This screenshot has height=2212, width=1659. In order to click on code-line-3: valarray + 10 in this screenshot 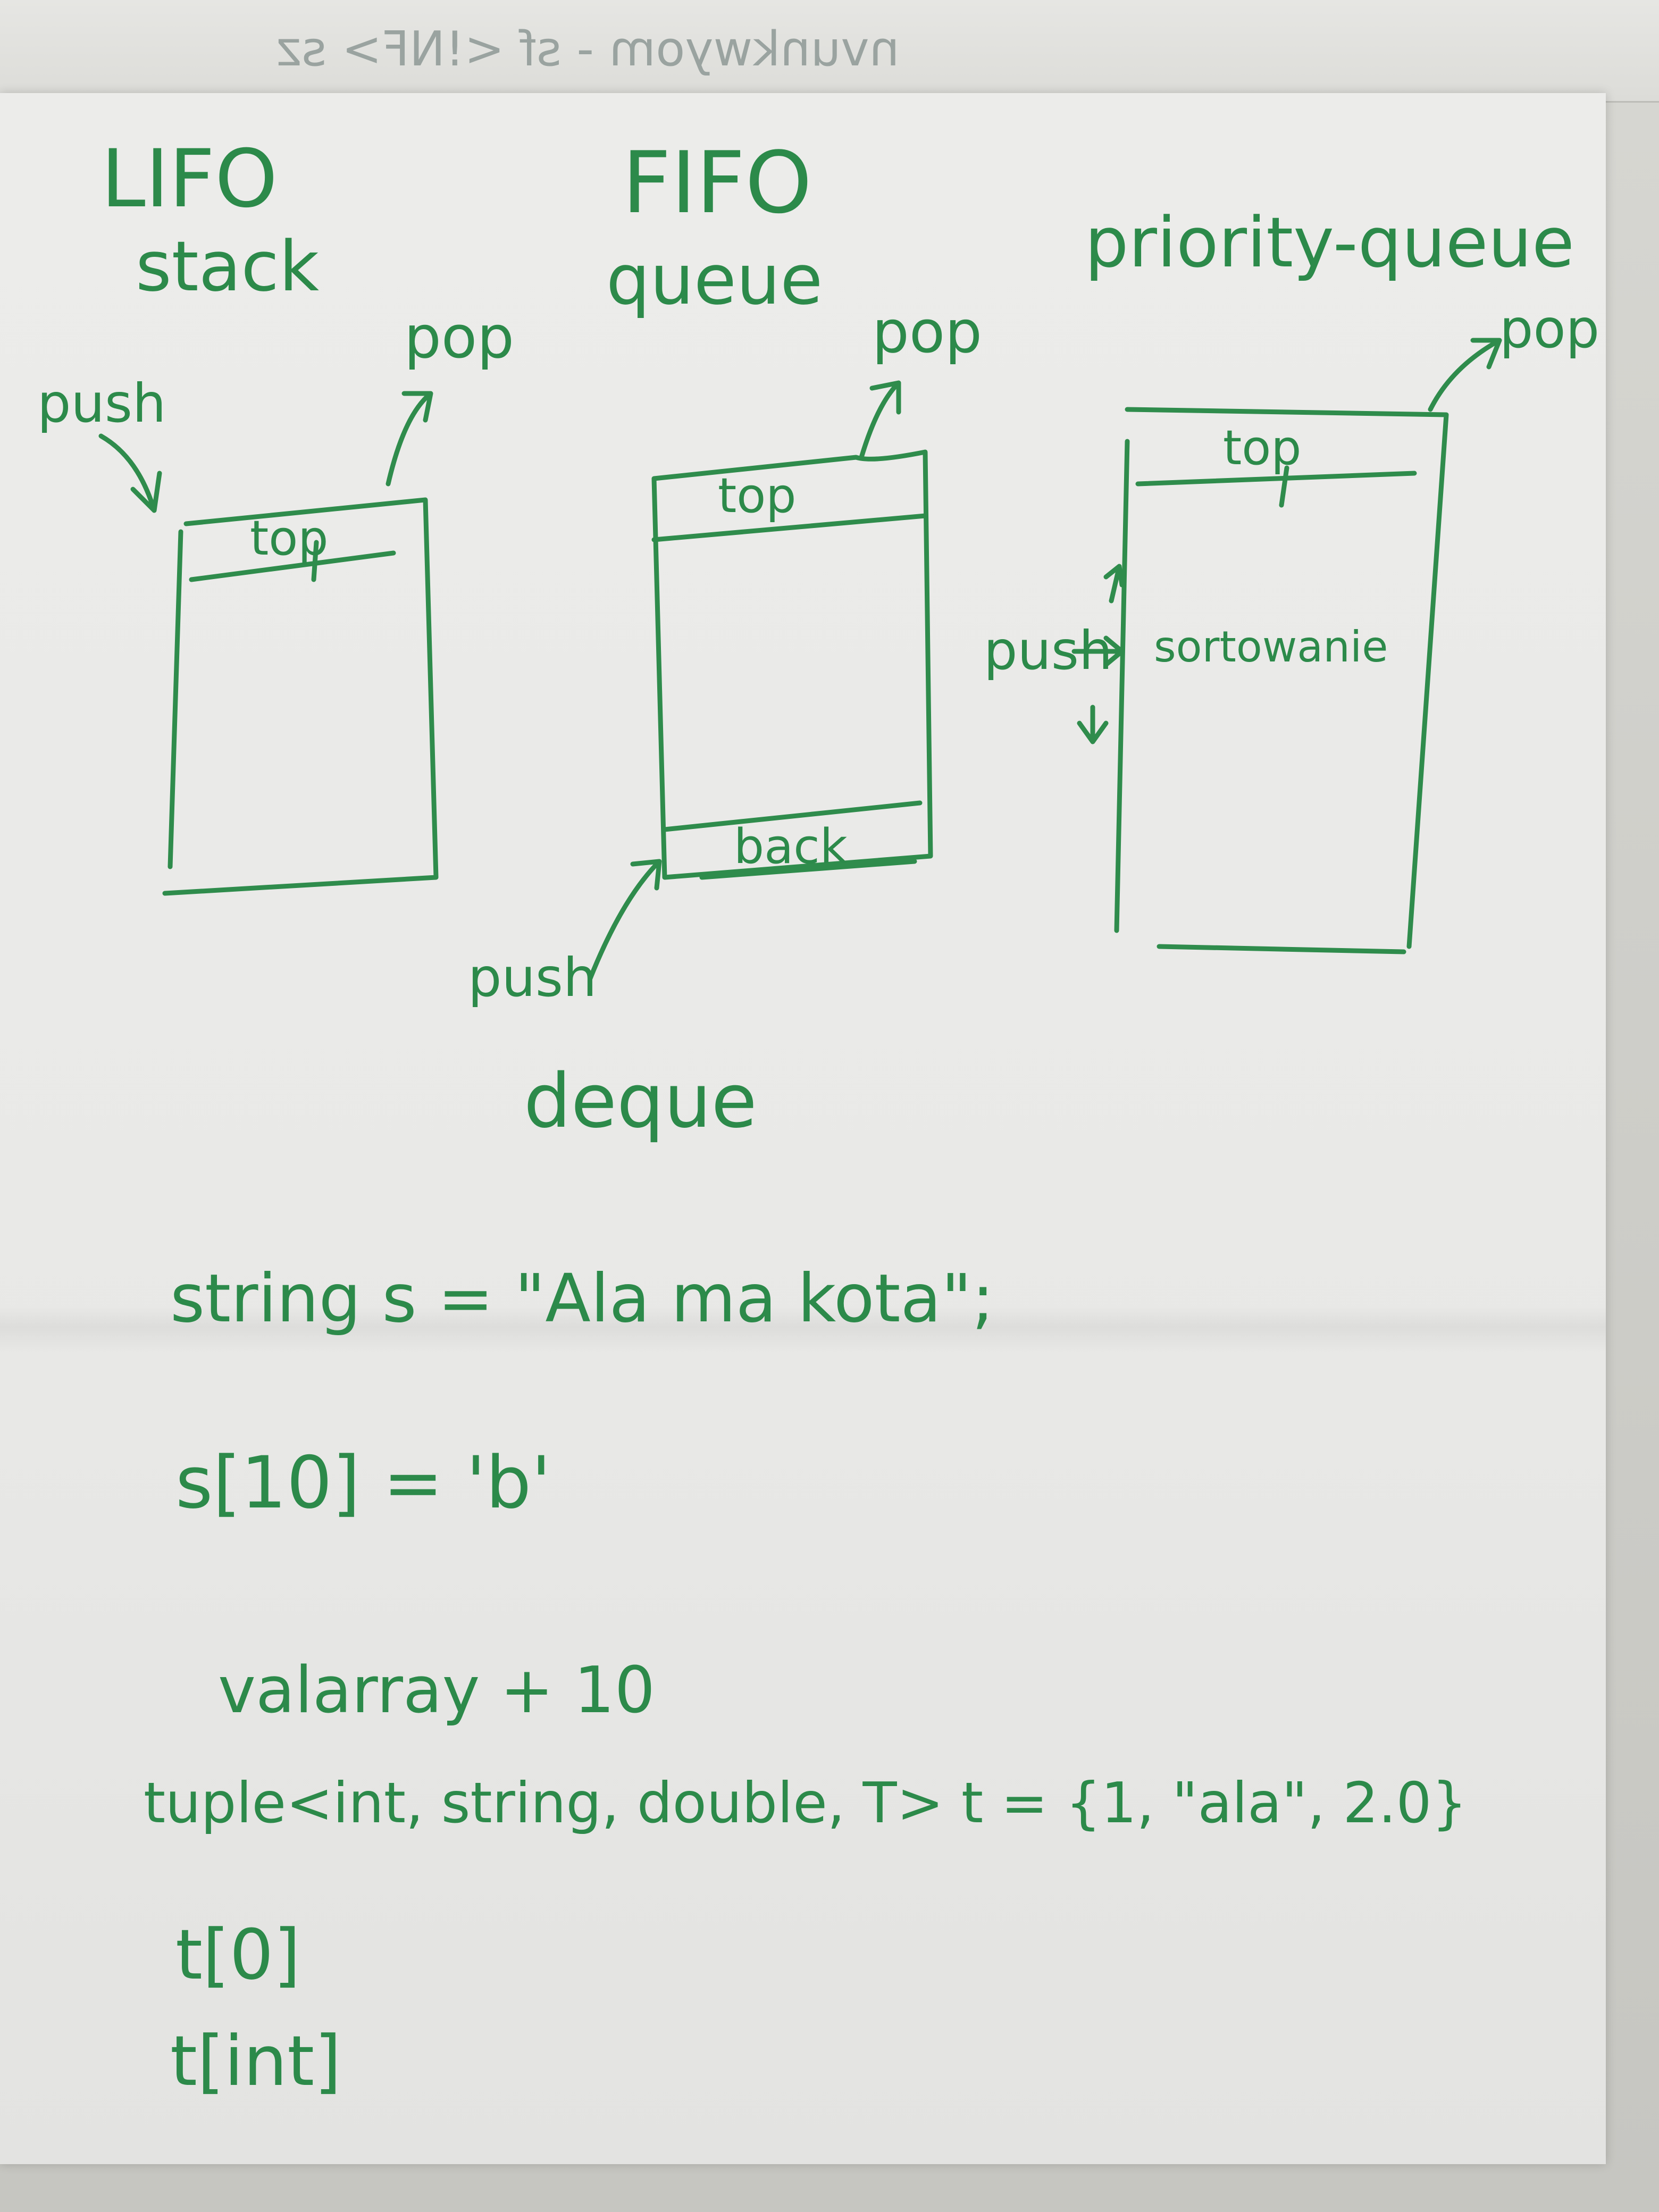, I will do `click(437, 1691)`.